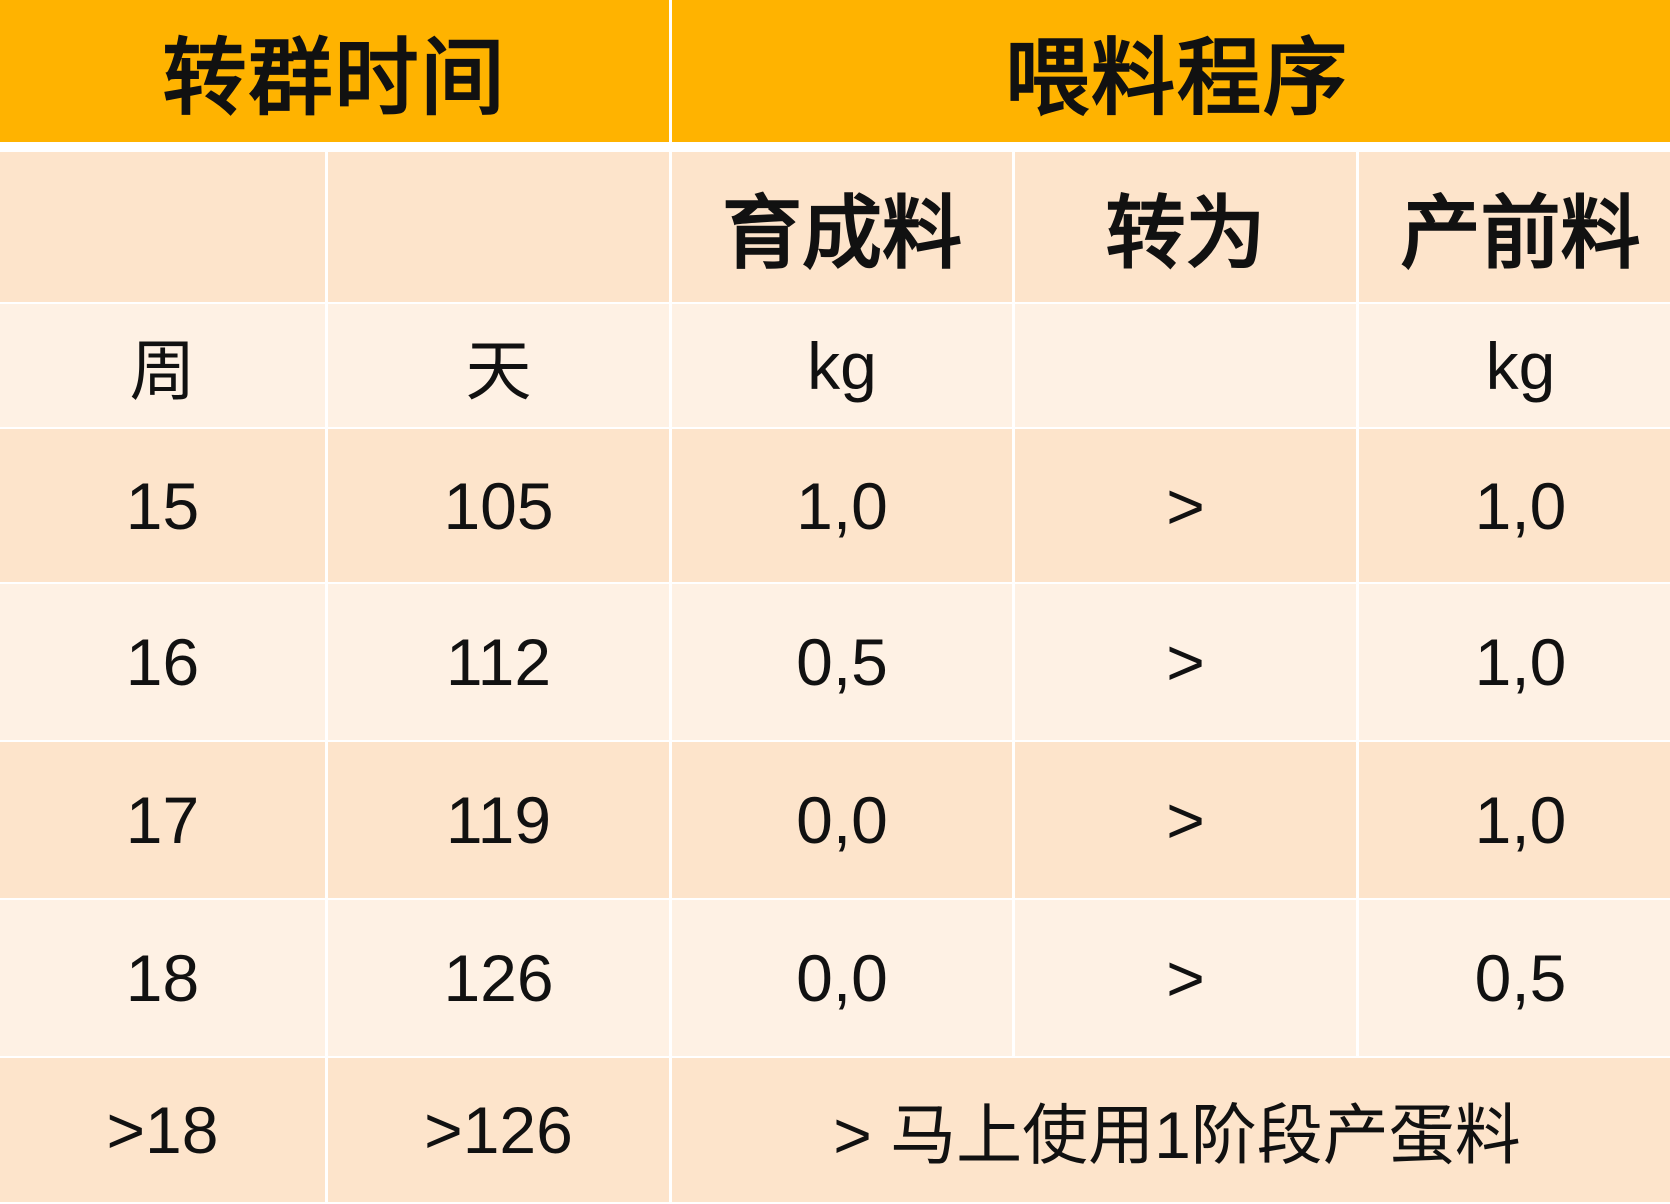  Describe the element at coordinates (1171, 72) in the screenshot. I see `header-feeding-program: 喂料程序` at that location.